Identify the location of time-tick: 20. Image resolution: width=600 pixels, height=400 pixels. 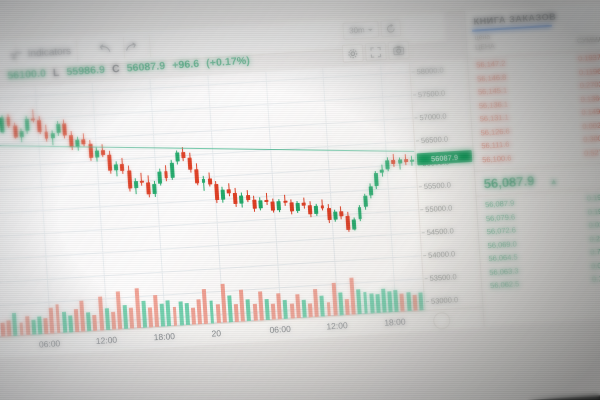
(216, 333).